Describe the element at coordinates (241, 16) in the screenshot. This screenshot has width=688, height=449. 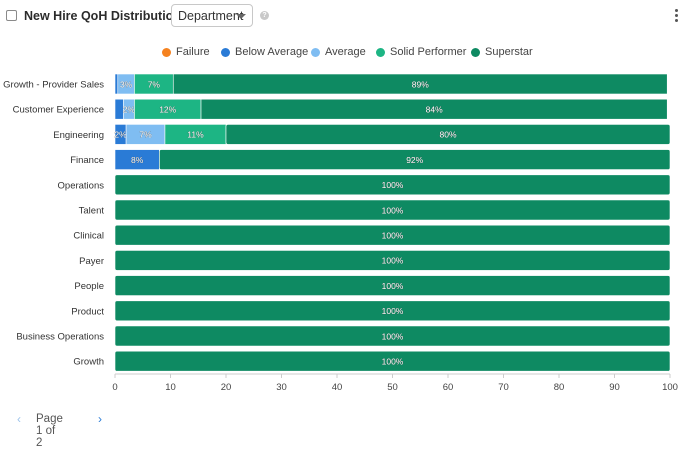
I see `caret-down-icon` at that location.